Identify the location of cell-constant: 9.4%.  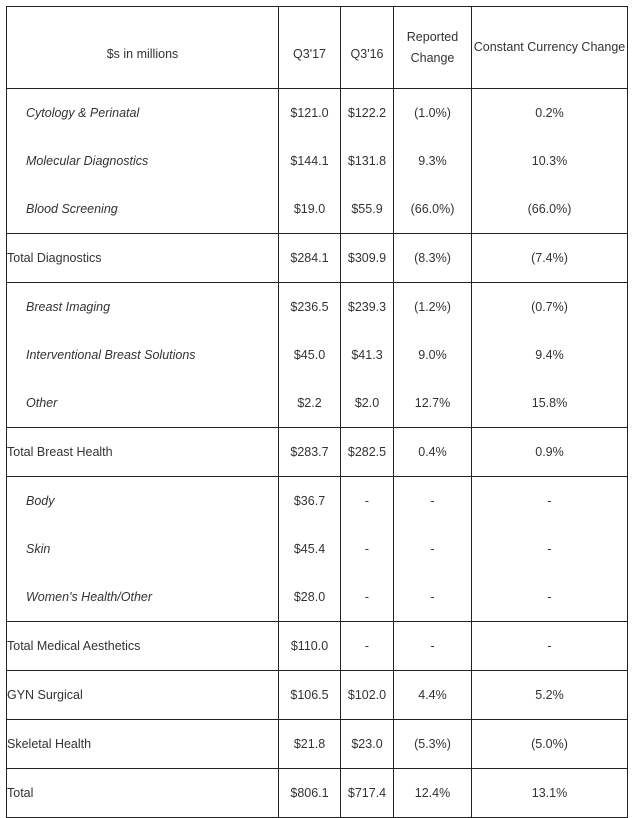
(549, 355).